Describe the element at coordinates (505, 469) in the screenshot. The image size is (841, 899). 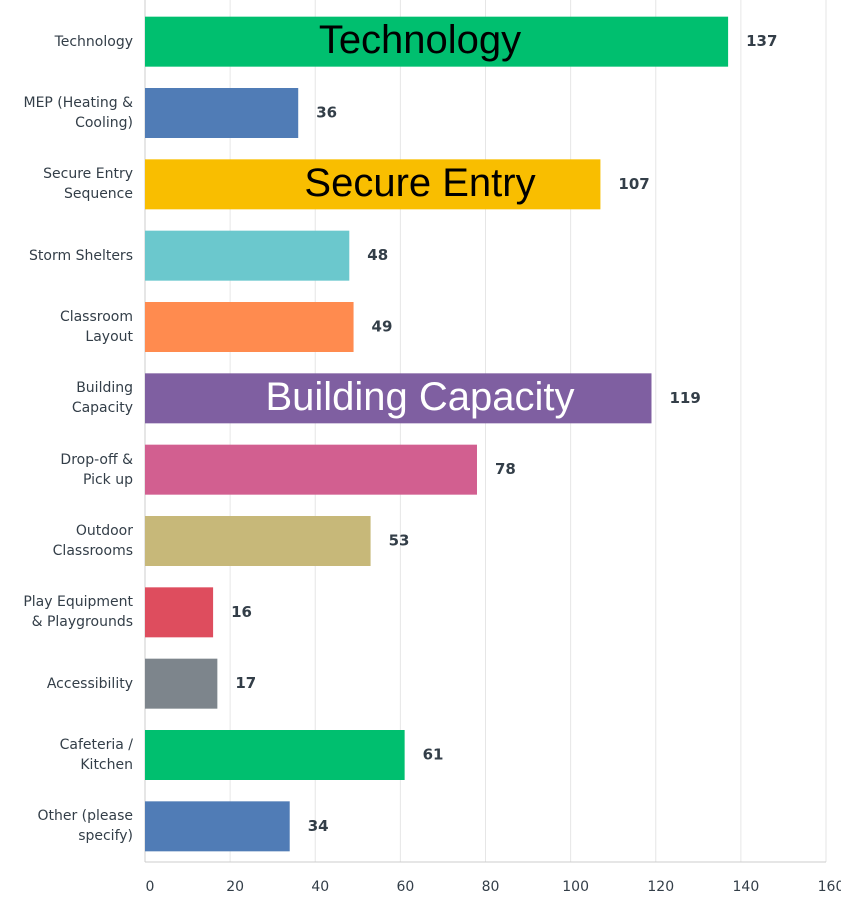
I see `value-label: 78` at that location.